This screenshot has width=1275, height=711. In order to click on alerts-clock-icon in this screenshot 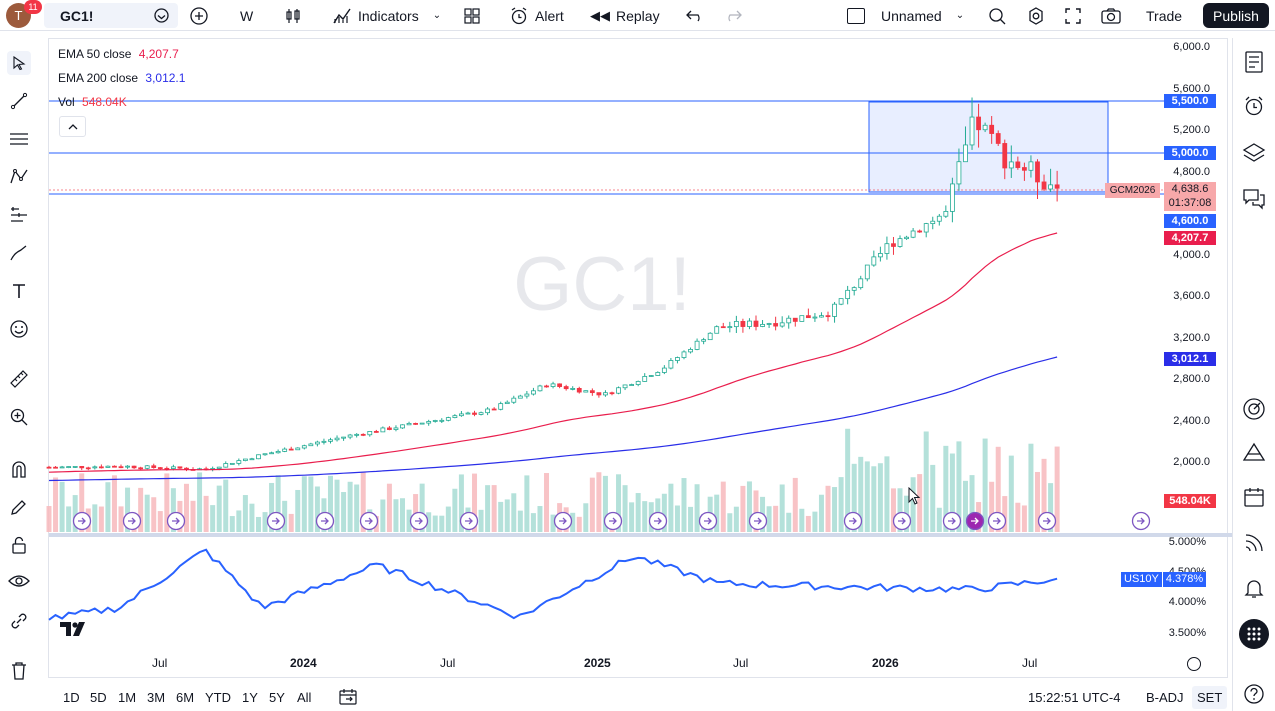, I will do `click(1254, 106)`.